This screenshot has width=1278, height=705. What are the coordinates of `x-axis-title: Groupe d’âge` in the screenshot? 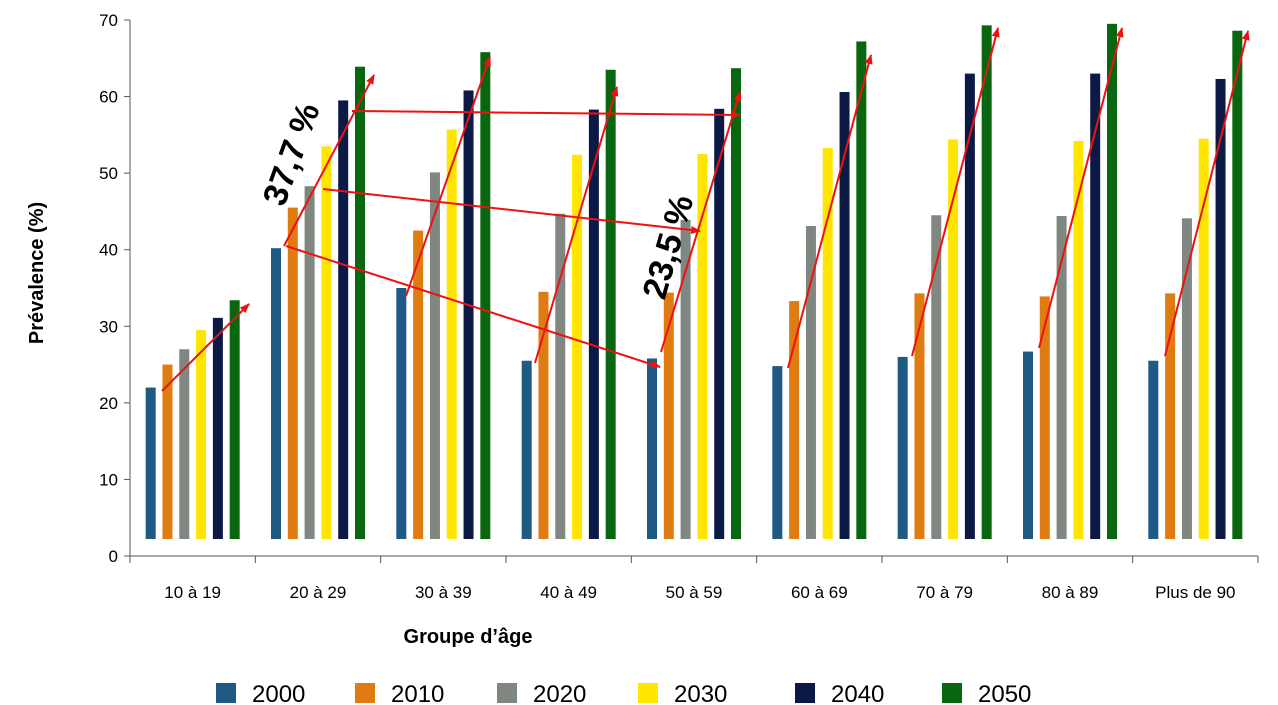 It's located at (468, 637).